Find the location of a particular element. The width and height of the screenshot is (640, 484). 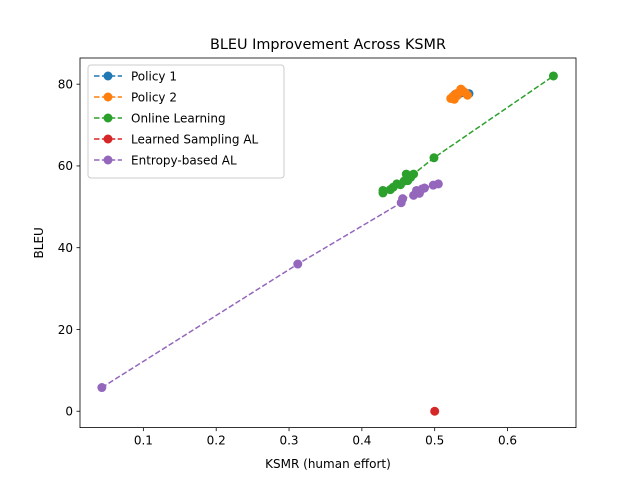

y-axis-label: BLEU is located at coordinates (39, 242).